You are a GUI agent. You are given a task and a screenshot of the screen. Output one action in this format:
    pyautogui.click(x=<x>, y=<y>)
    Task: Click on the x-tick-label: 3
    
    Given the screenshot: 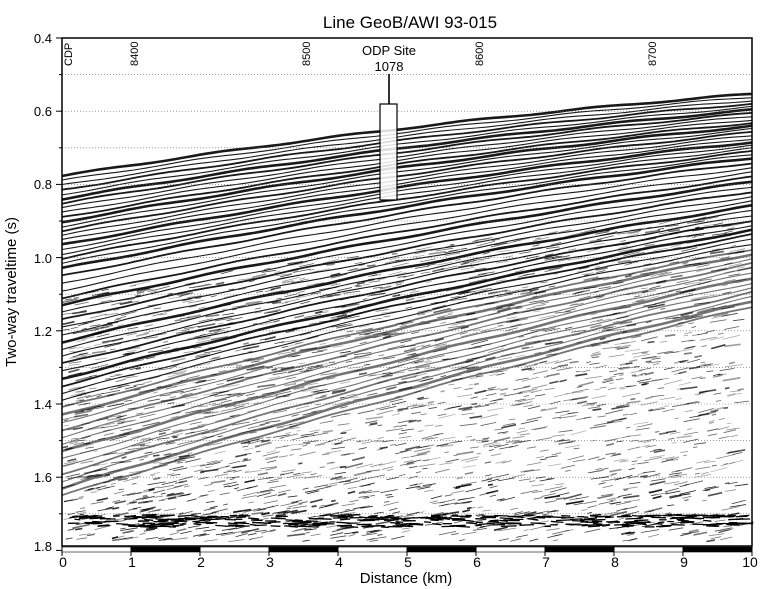 What is the action you would take?
    pyautogui.click(x=270, y=562)
    